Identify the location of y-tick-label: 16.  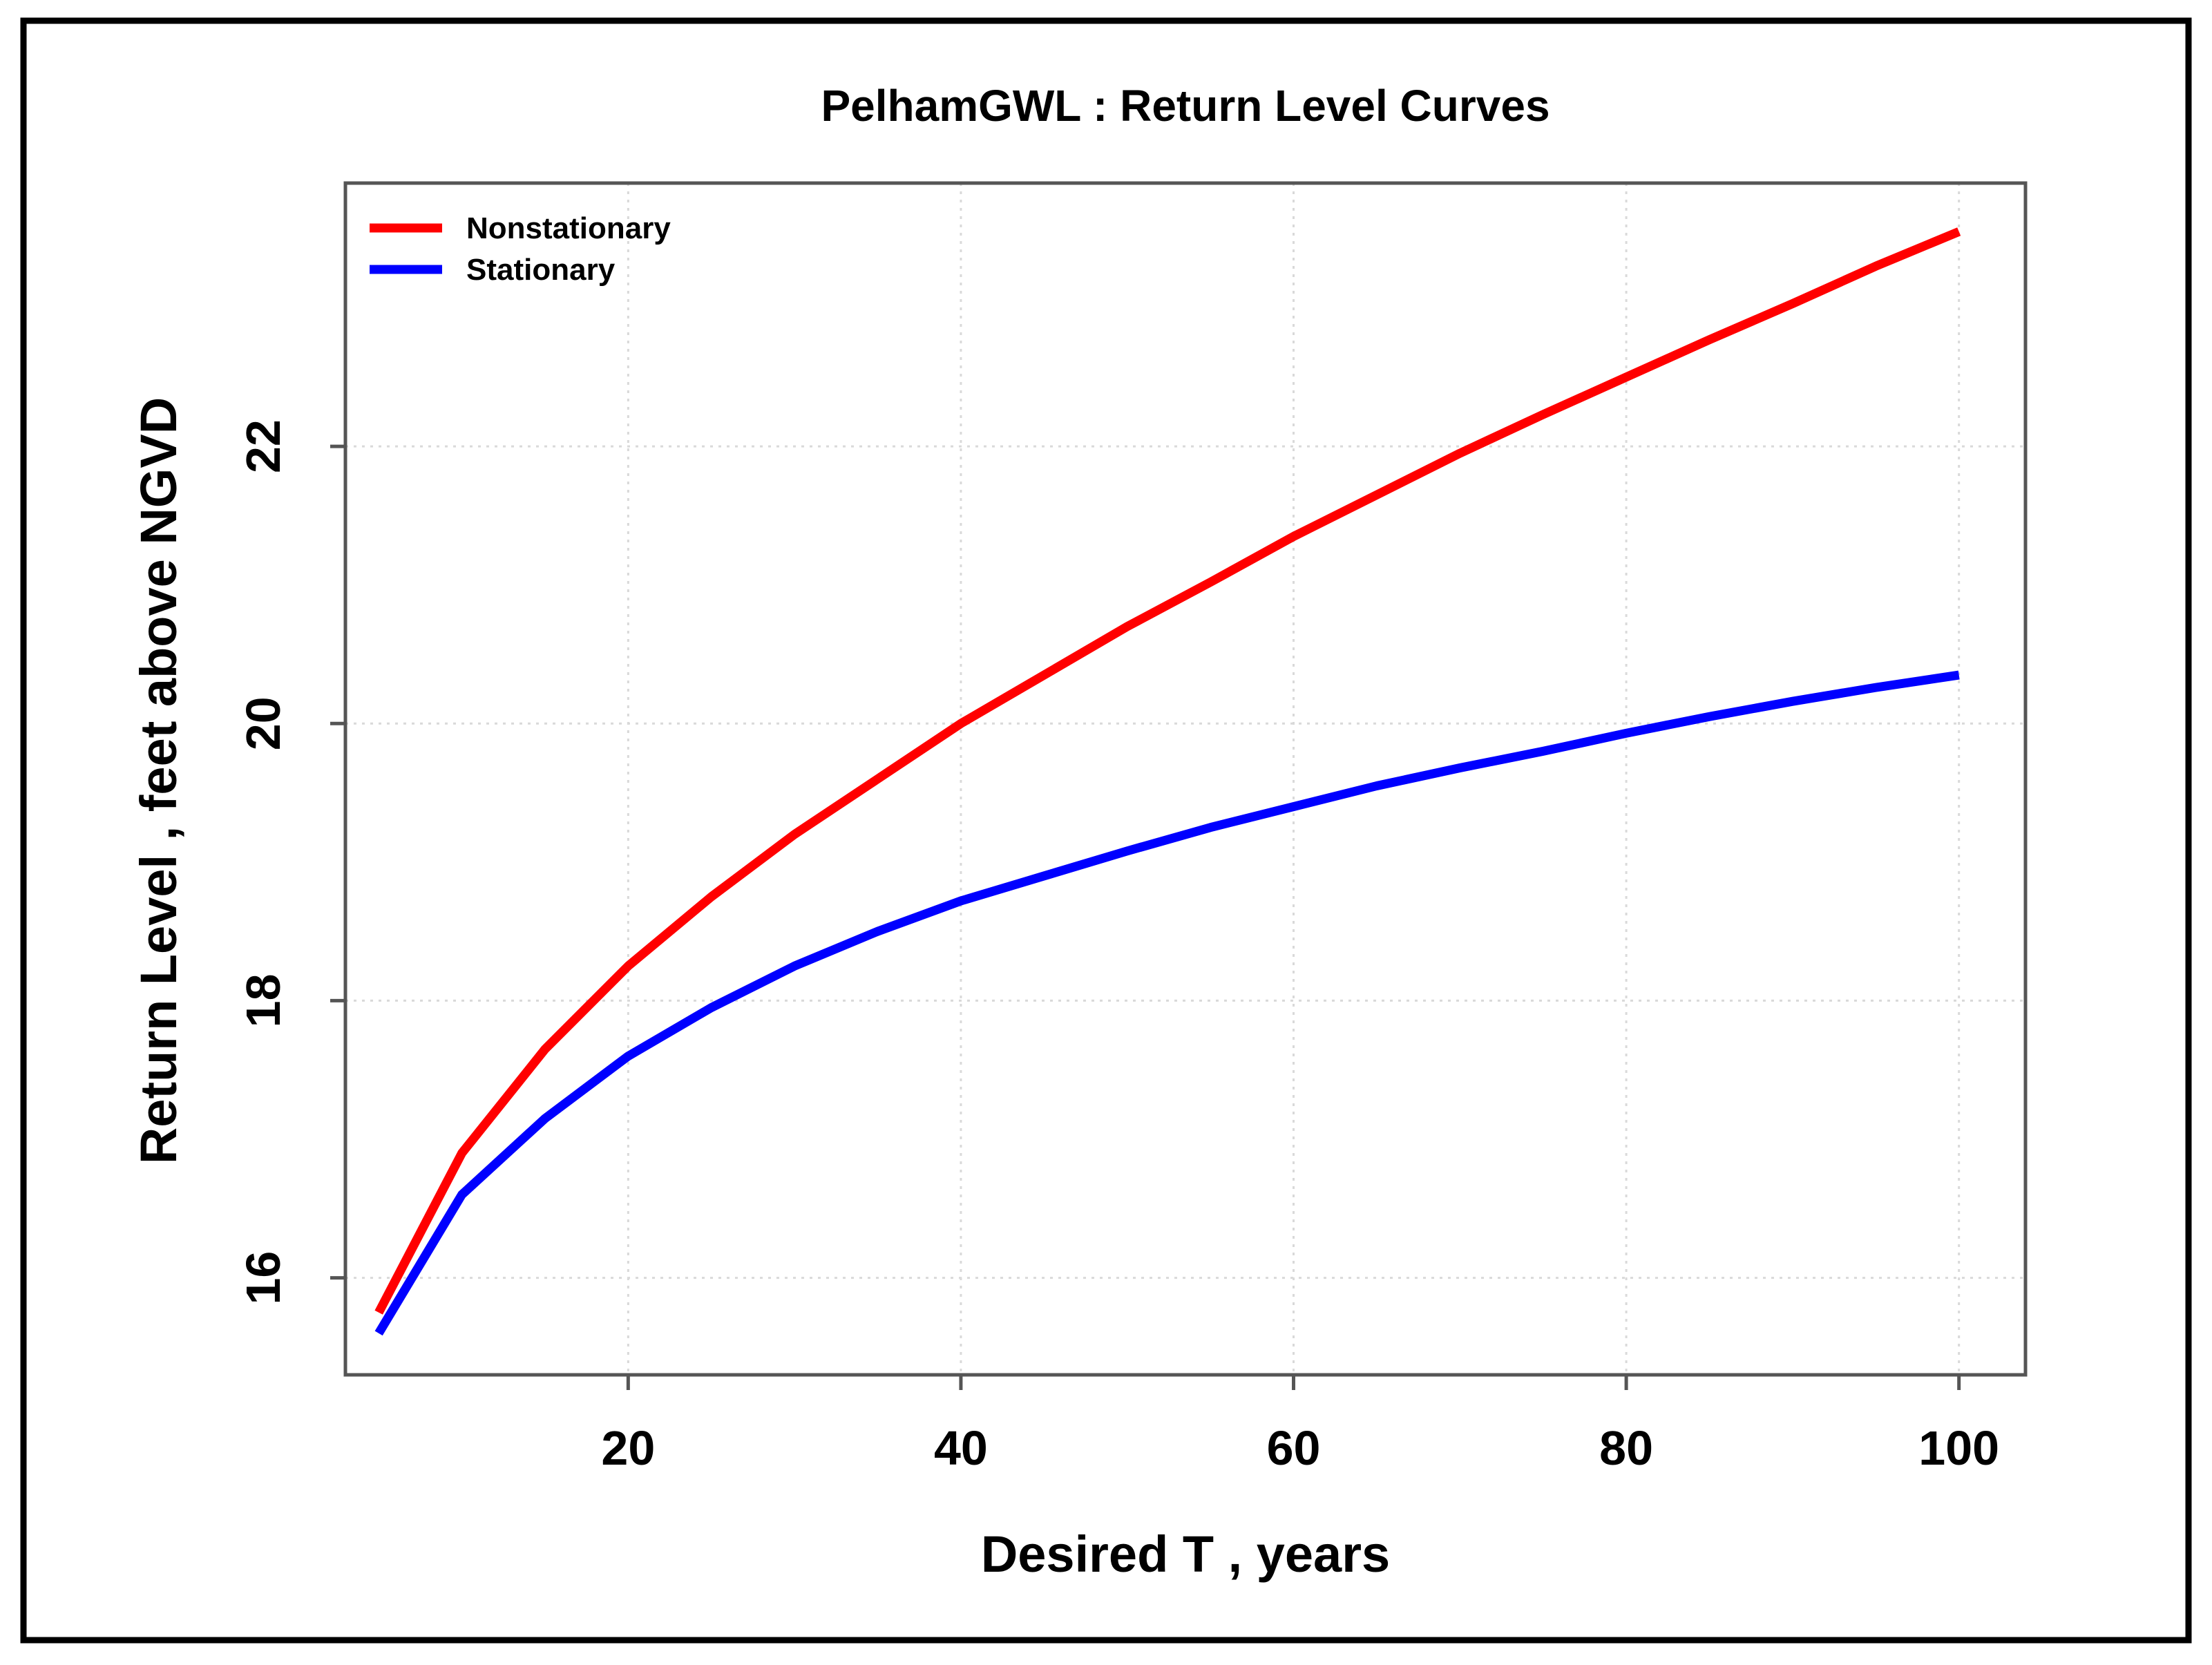
(263, 1278).